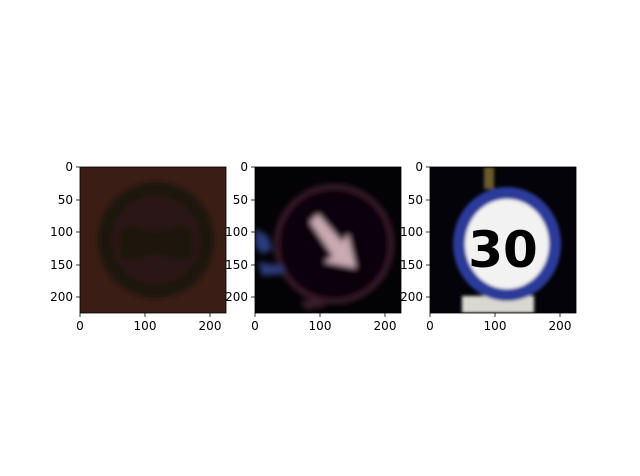  I want to click on x-axis-2: 0 100 200, so click(323, 323).